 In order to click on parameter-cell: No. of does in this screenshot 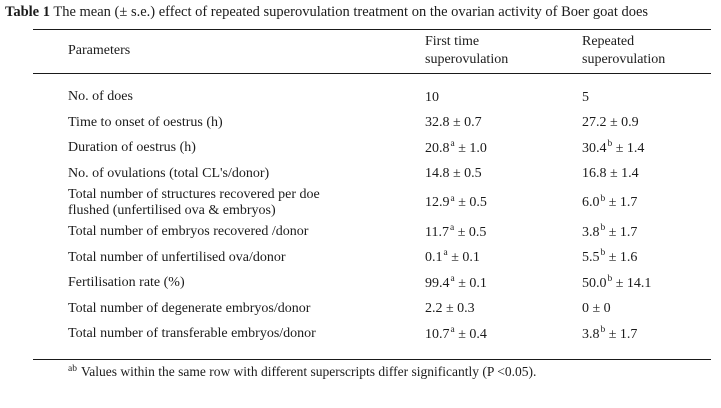, I will do `click(100, 97)`.